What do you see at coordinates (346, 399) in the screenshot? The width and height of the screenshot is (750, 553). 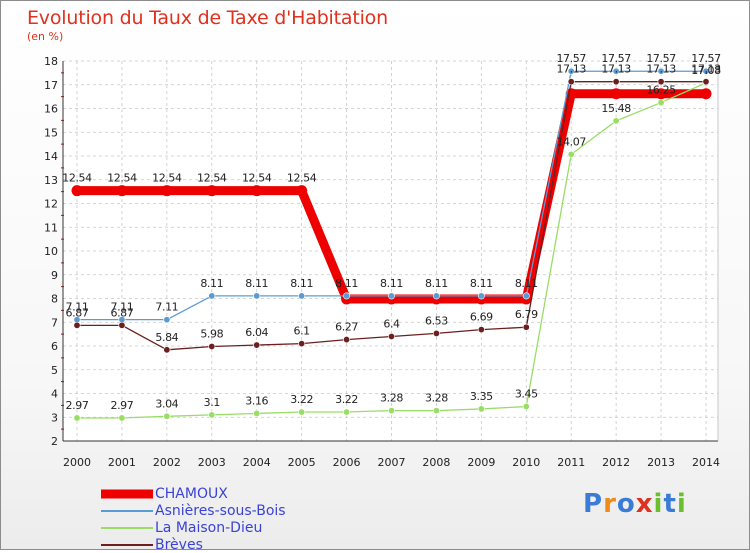 I see `data-label-la-maison-dieu: 3.22` at bounding box center [346, 399].